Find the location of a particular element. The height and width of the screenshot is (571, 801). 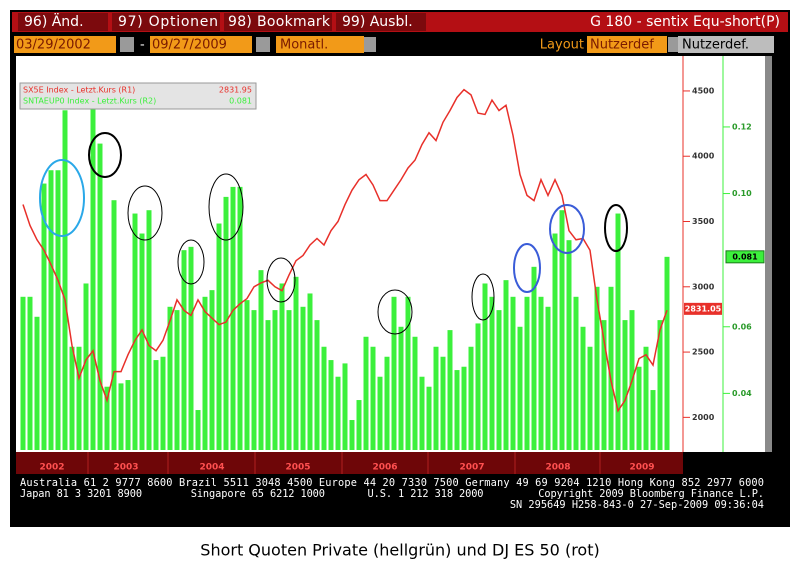

x-tick-label: 2009 is located at coordinates (641, 468).